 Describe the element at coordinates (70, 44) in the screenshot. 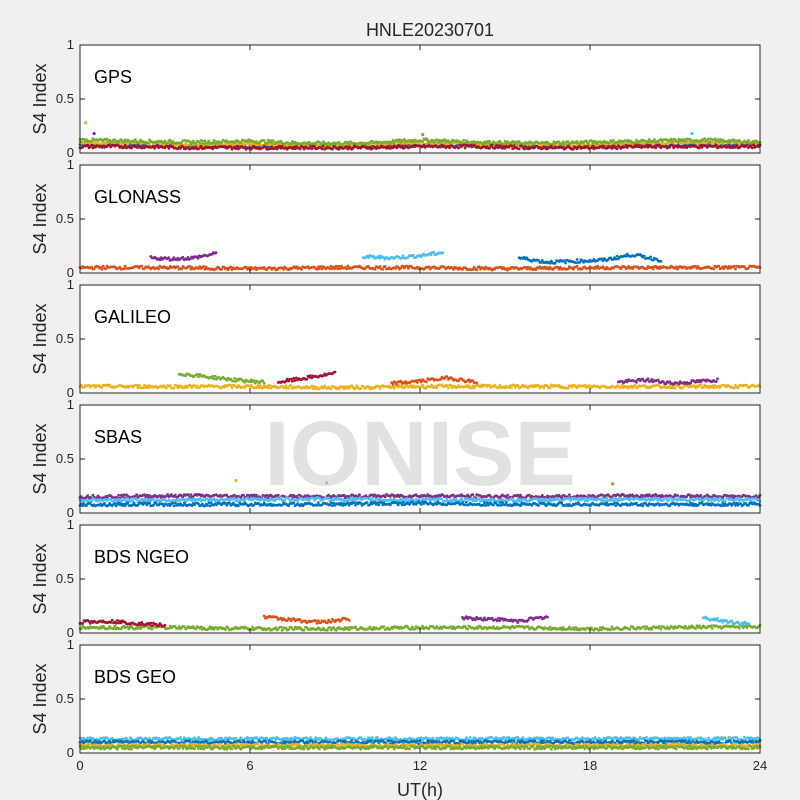

I see `y-tick-label: 1` at that location.